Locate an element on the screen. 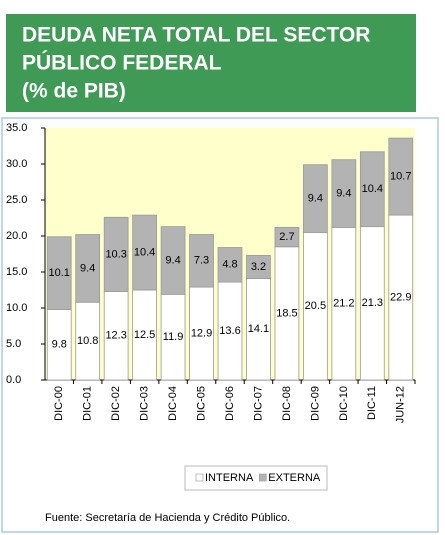 This screenshot has height=535, width=445. value-label: 10.1 is located at coordinates (59, 273).